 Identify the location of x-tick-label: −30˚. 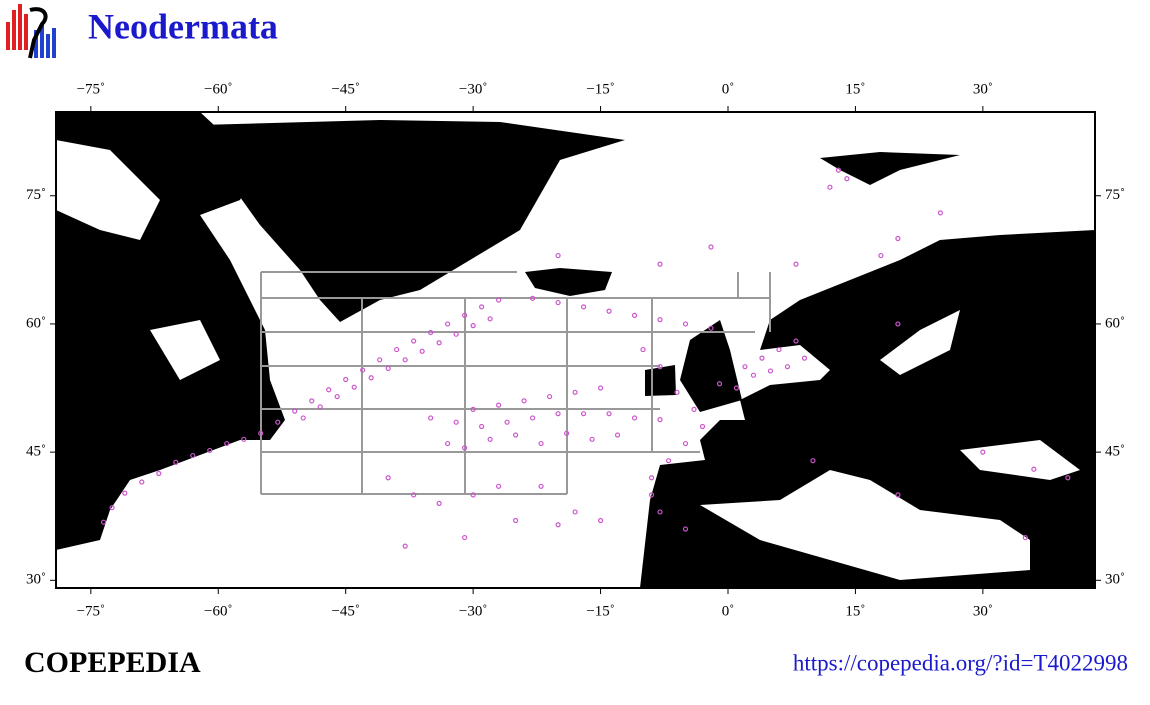
(473, 611).